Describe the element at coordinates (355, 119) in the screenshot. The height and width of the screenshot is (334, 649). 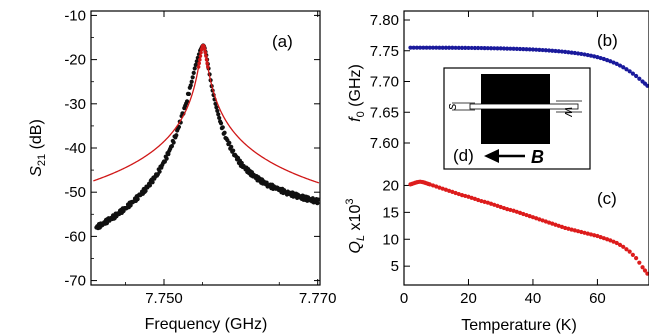
I see `panel-b-ylabel-main: f` at that location.